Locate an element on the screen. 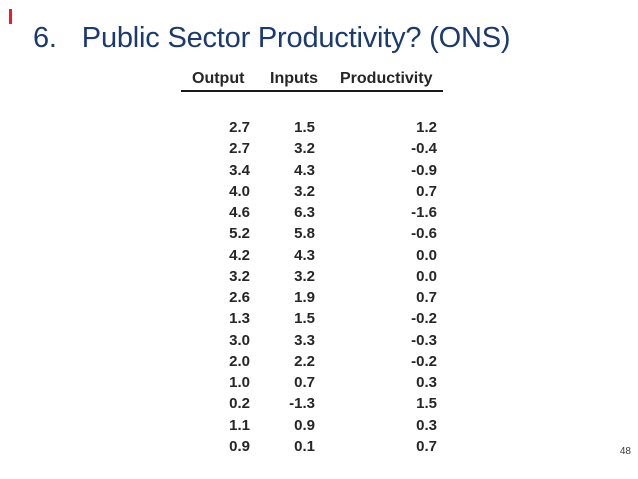 This screenshot has height=479, width=638. table-row: 4.2 4.3 0.0 is located at coordinates (308, 255).